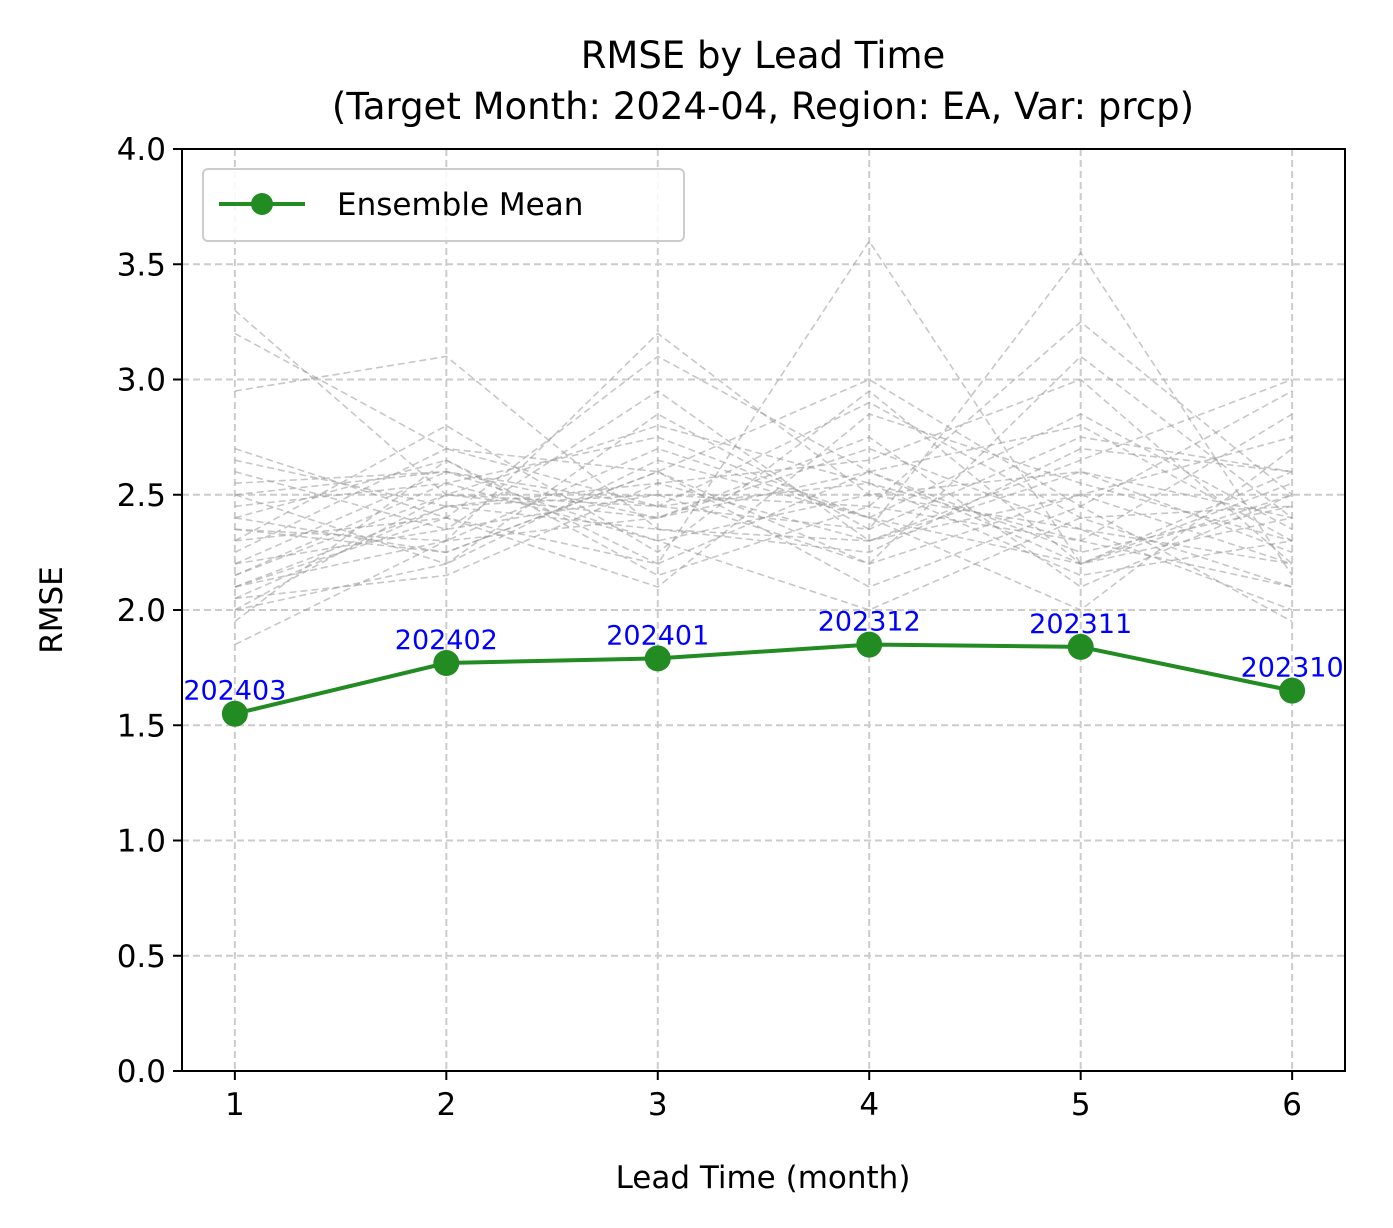  I want to click on y-tick-label: 1.5, so click(141, 726).